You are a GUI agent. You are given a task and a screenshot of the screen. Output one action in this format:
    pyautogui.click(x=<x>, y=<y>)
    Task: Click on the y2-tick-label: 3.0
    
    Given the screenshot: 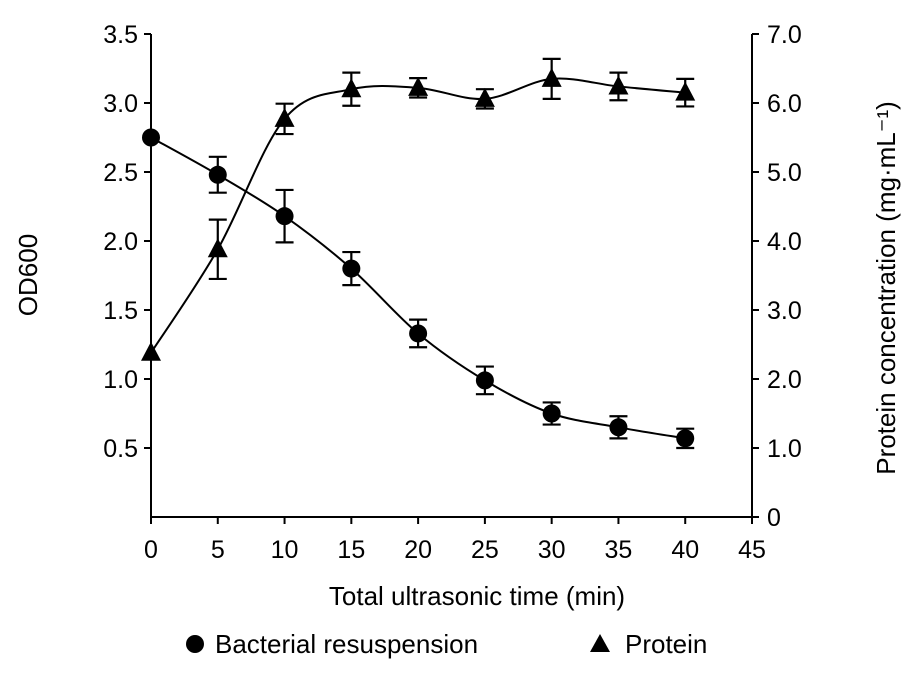 What is the action you would take?
    pyautogui.click(x=784, y=311)
    